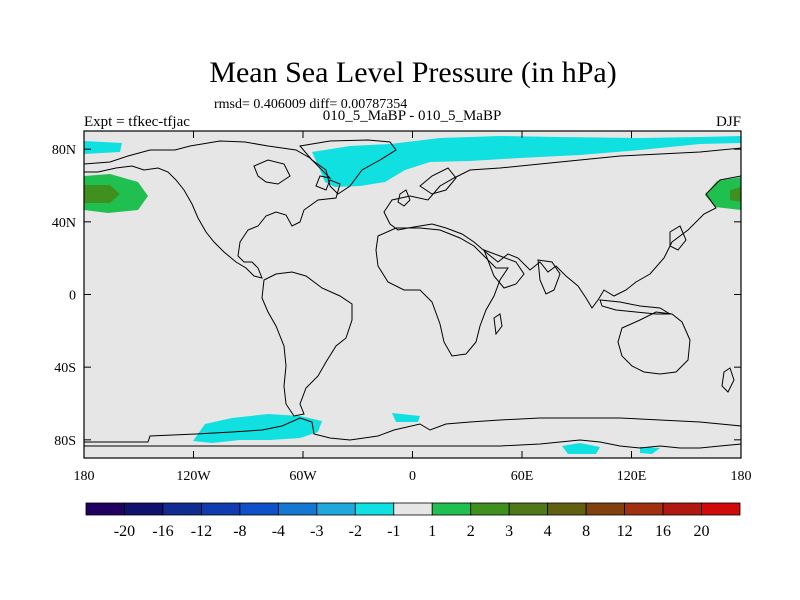  I want to click on colorbar: -20 -16 -12 -8 -4 -3 -2 -1 1 2 3 4 8 12 16 20, so click(413, 521).